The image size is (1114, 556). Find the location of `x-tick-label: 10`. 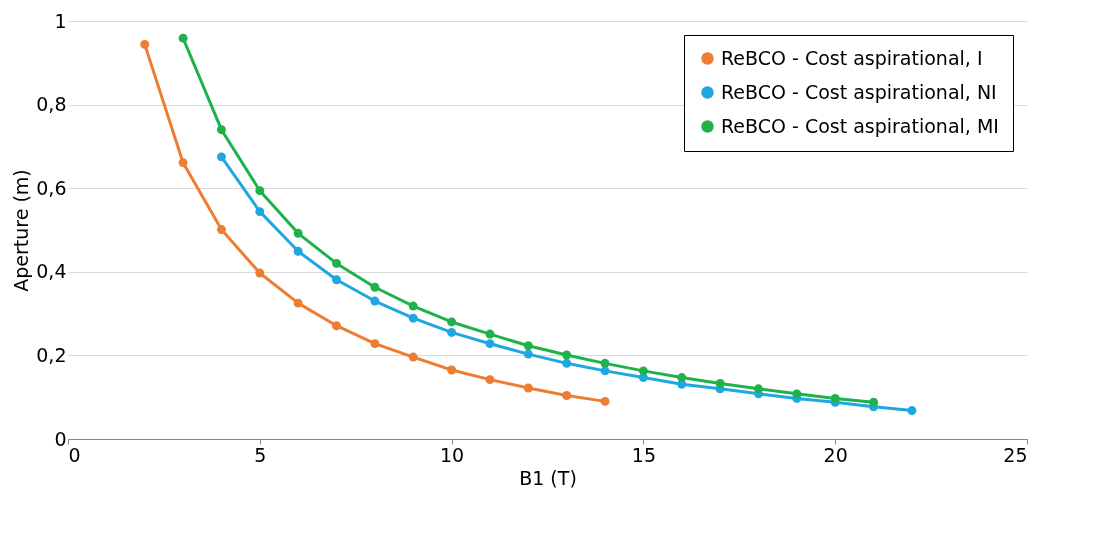

x-tick-label: 10 is located at coordinates (452, 454).